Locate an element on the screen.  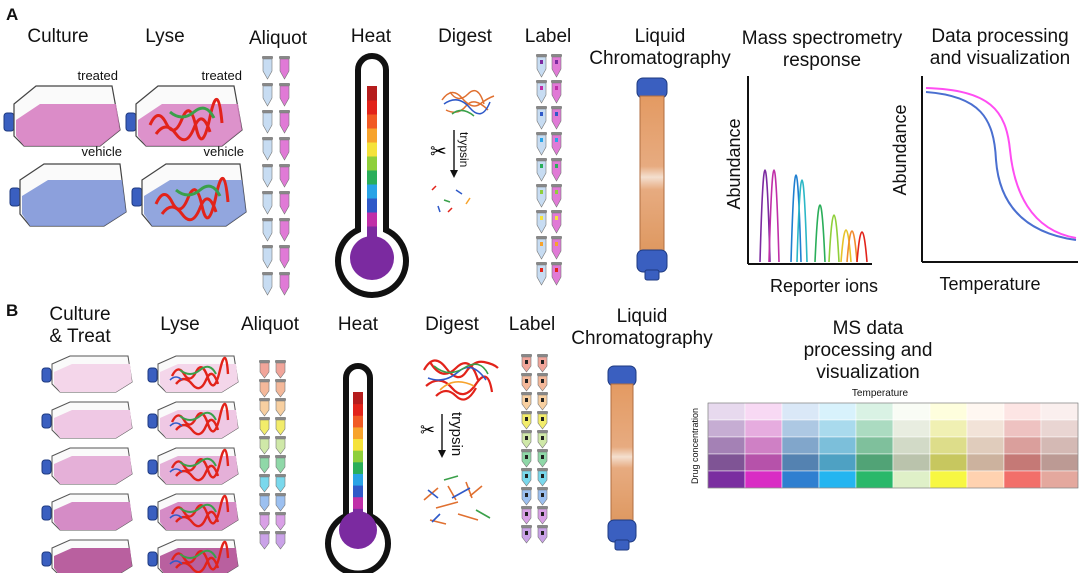
step-title-lyse: Lyse is located at coordinates (164, 36).